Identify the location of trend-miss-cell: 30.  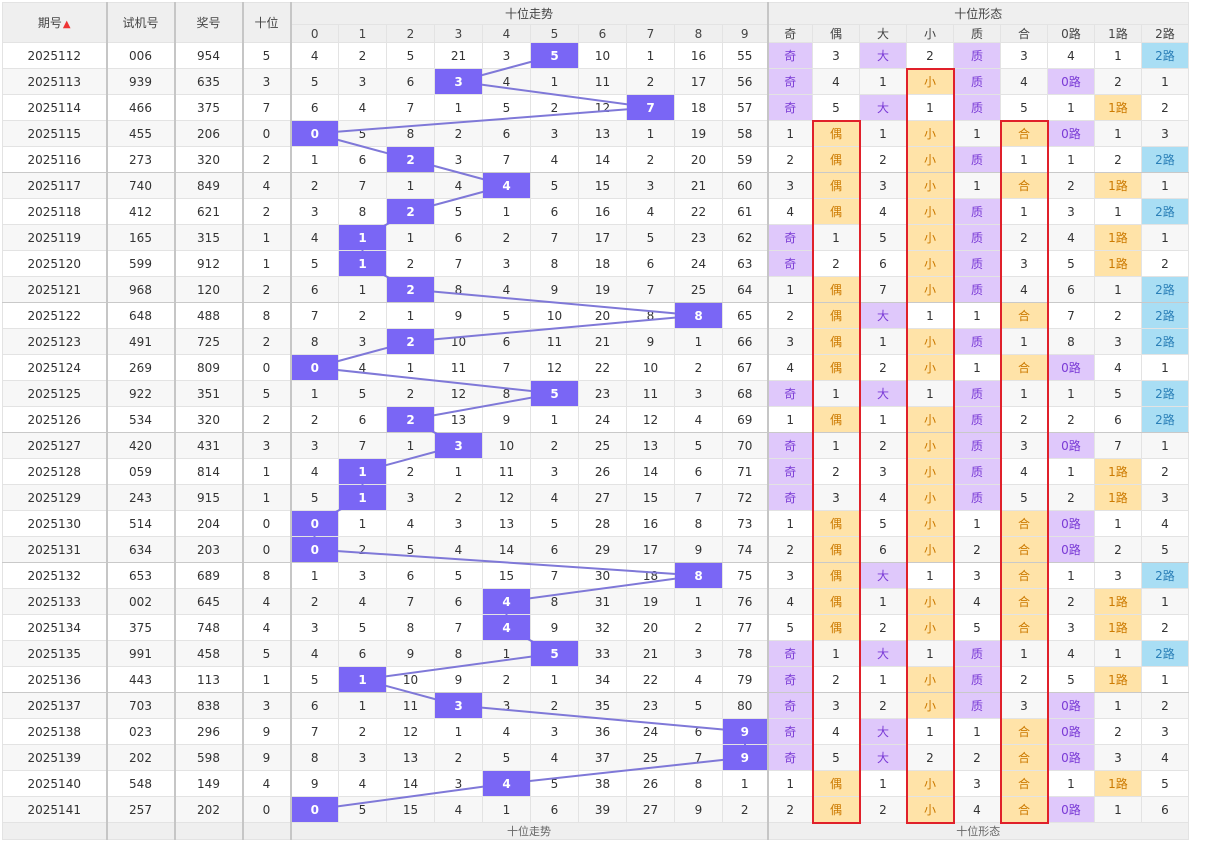
(602, 575).